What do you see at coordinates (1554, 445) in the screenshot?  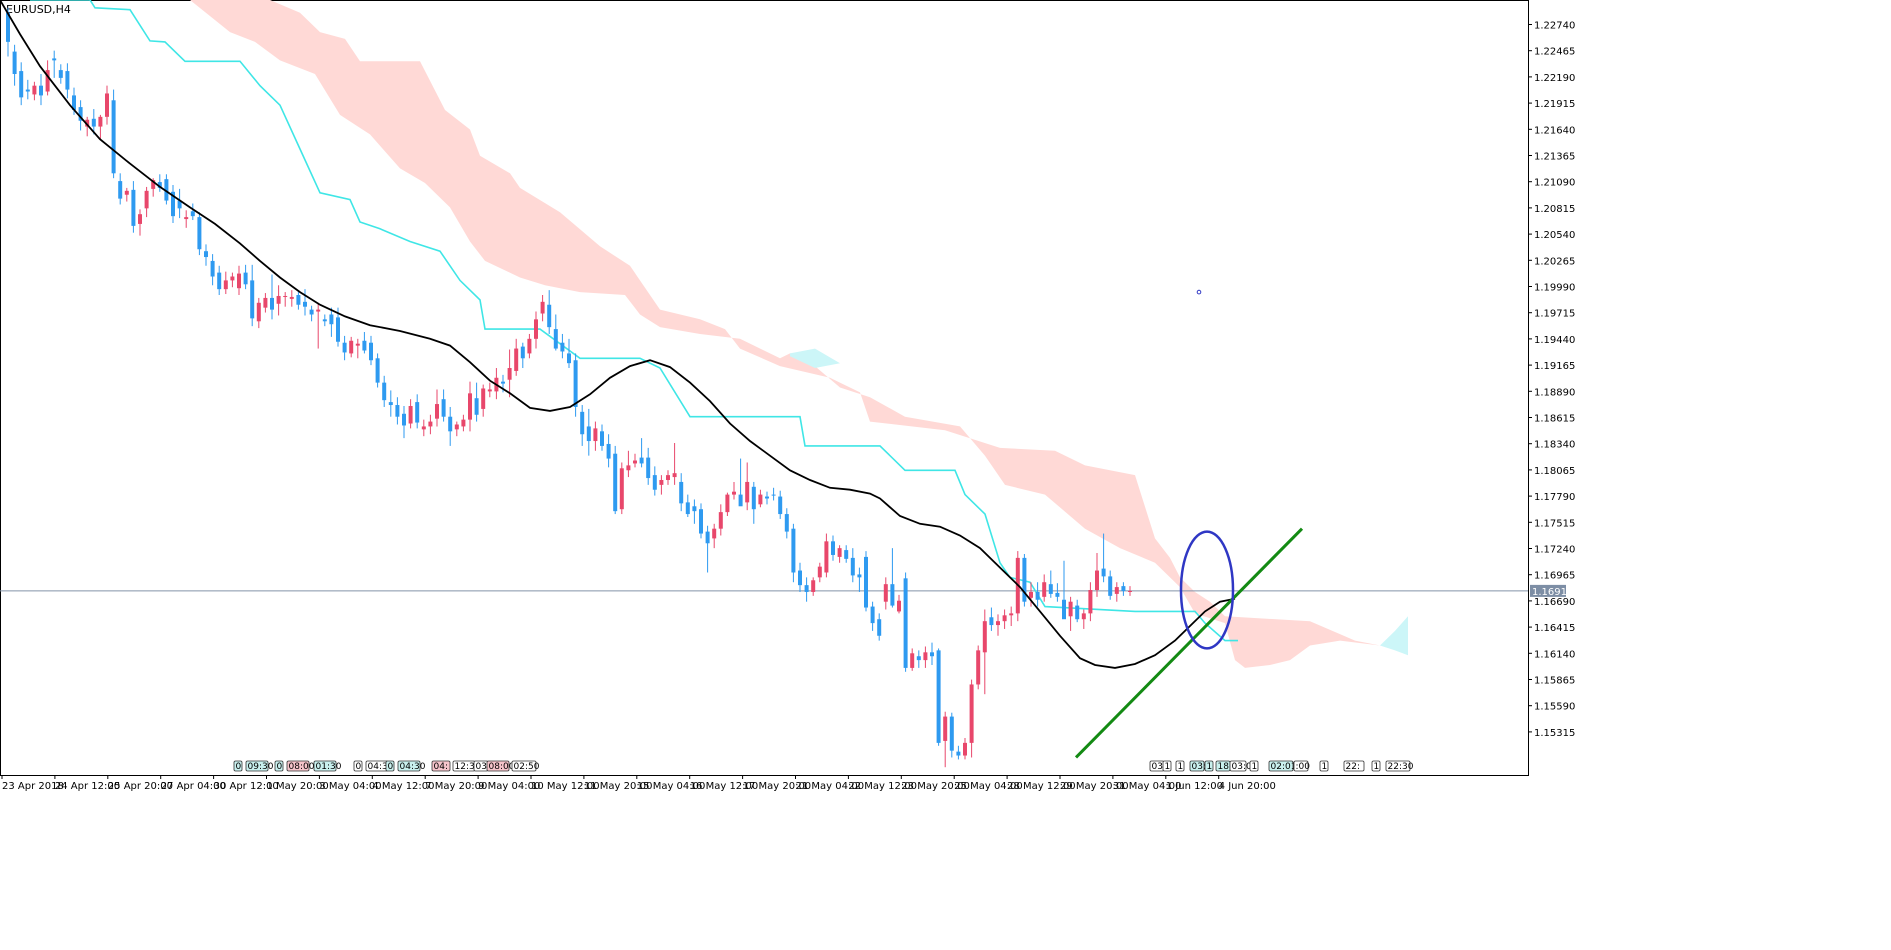 I see `price-tick-label: 1.18340` at bounding box center [1554, 445].